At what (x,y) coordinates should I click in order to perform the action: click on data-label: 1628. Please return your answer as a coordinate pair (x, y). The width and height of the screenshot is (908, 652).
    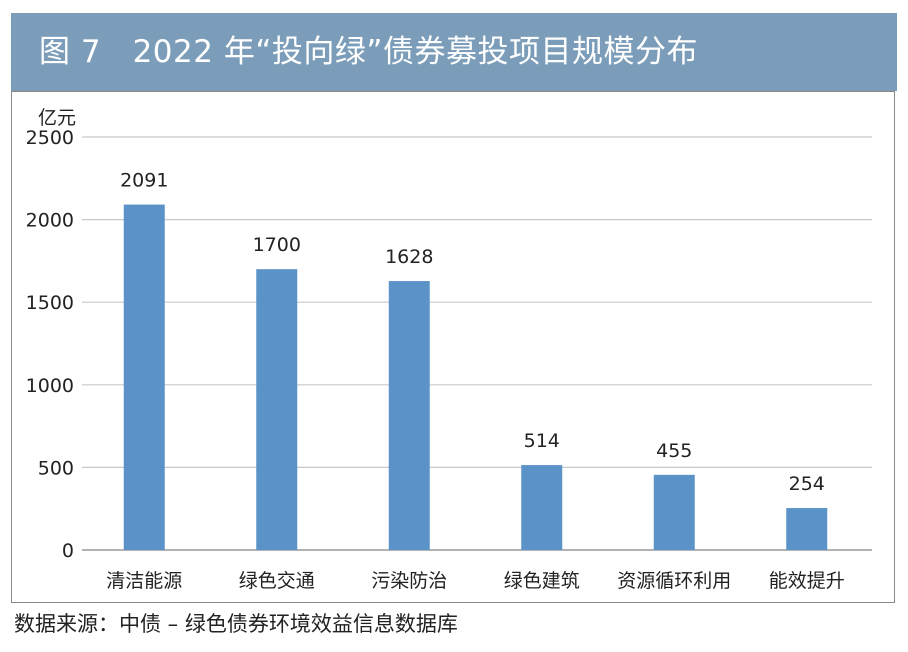
    Looking at the image, I should click on (409, 257).